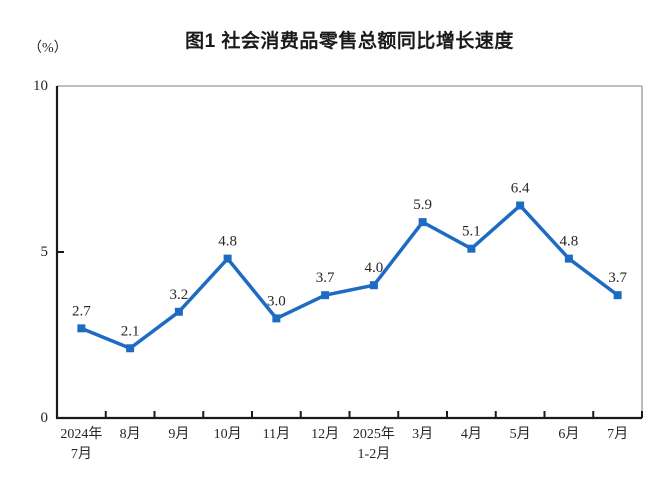 The width and height of the screenshot is (670, 500). Describe the element at coordinates (45, 418) in the screenshot. I see `y-axis-tick-label: 0` at that location.